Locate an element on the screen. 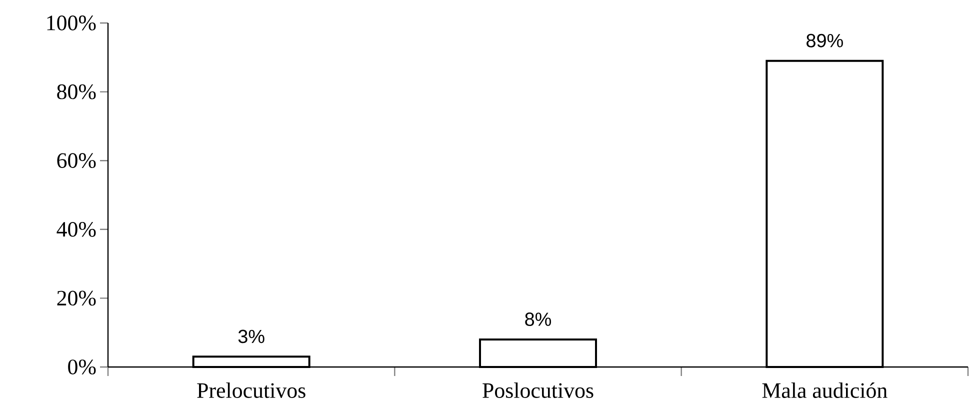 Image resolution: width=970 pixels, height=407 pixels. x-tick-label: Mala audición is located at coordinates (825, 390).